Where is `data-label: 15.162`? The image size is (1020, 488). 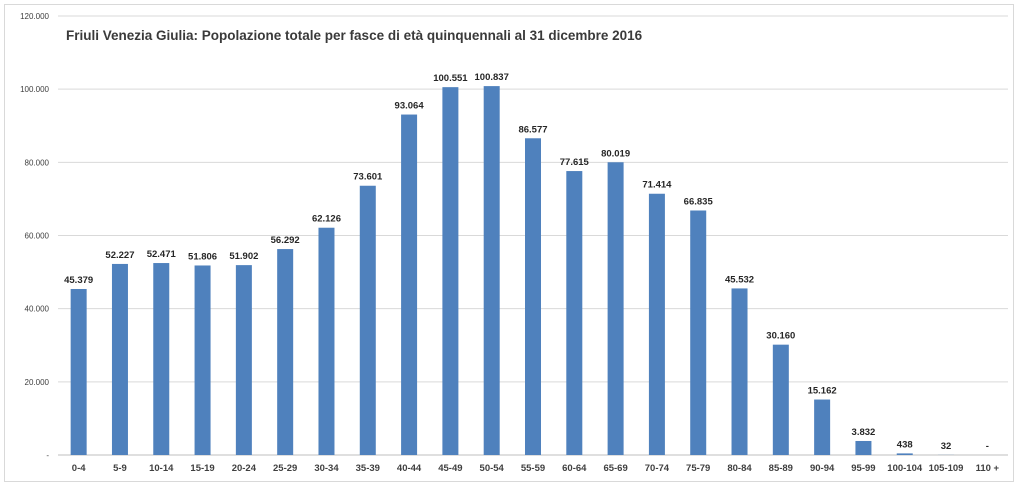 data-label: 15.162 is located at coordinates (822, 391).